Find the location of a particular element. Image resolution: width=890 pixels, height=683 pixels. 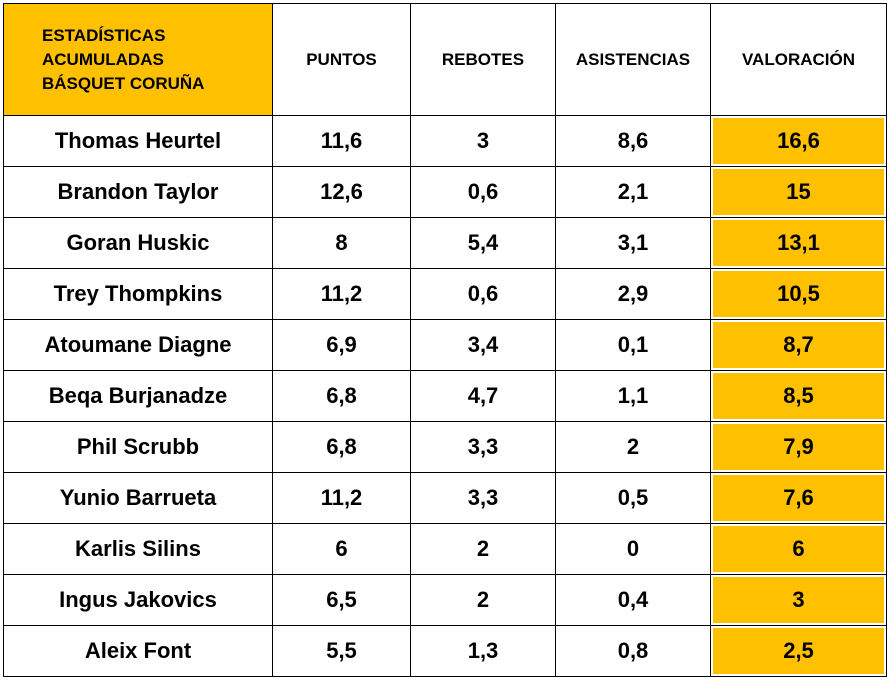

data-row: Goran Huskic 8 5,4 3,1 13,1 is located at coordinates (445, 243).